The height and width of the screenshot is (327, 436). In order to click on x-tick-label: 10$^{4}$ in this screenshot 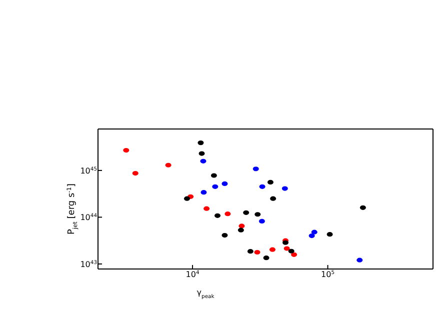, I will do `click(193, 274)`.